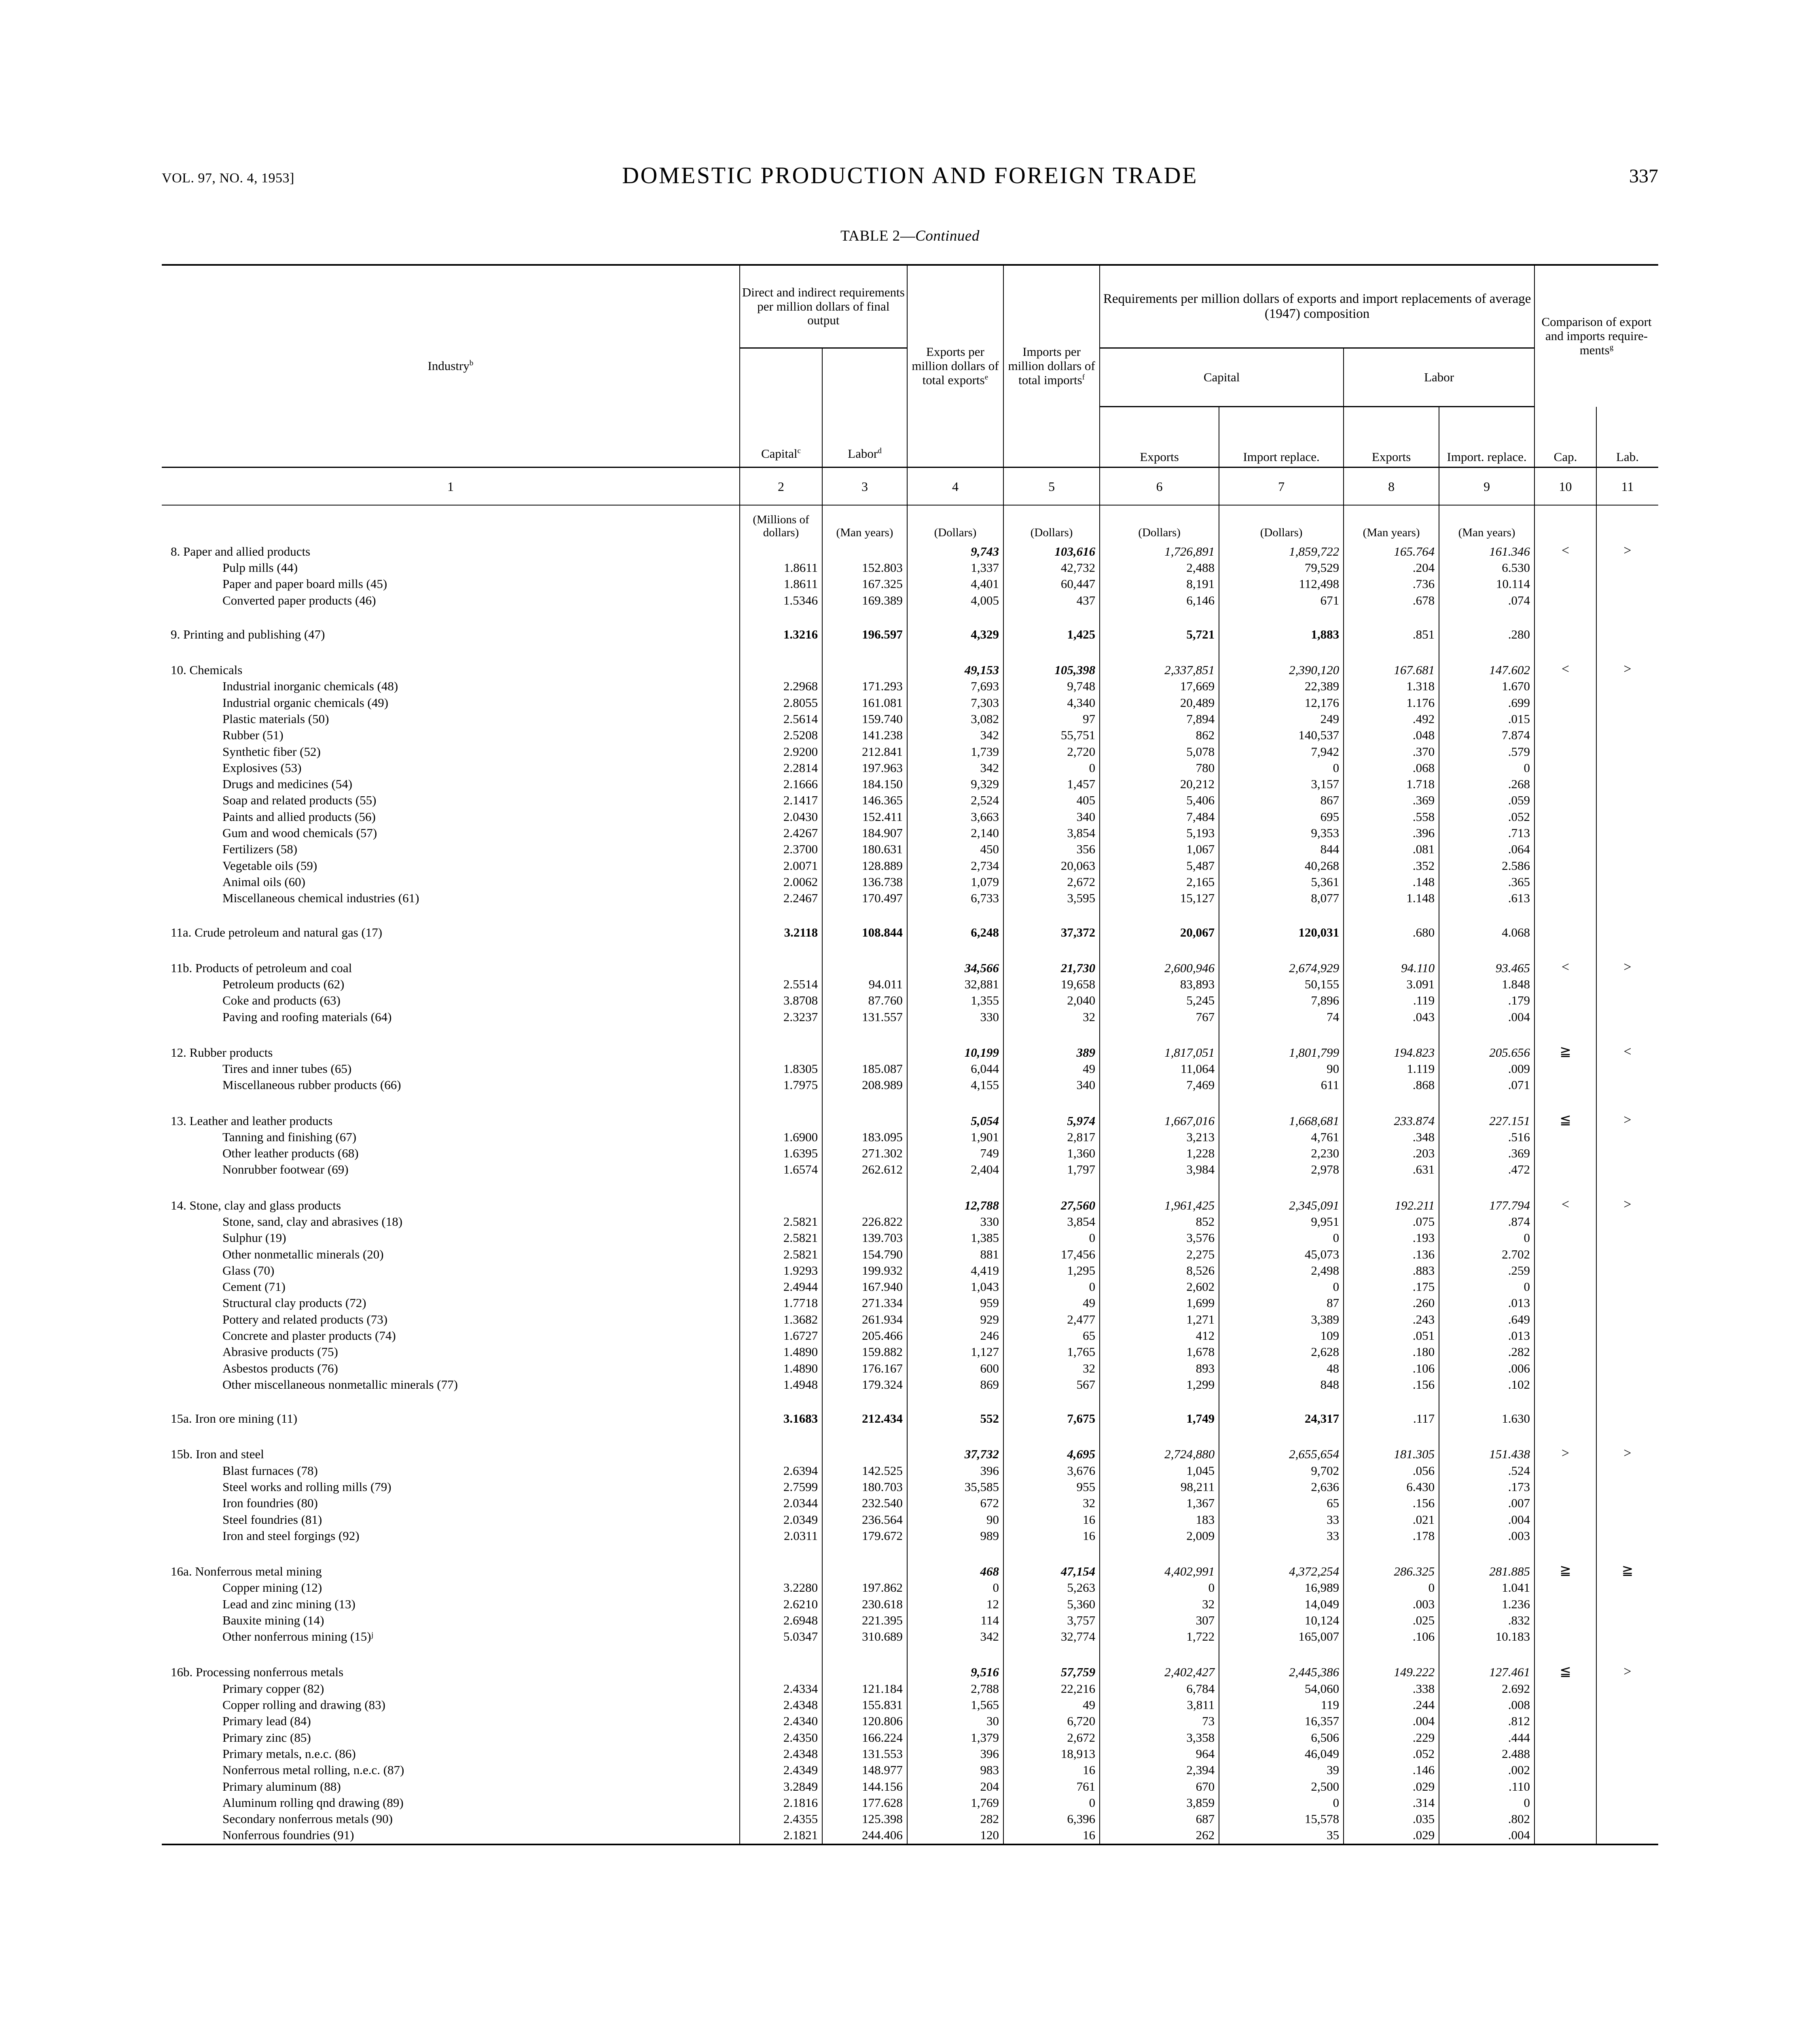  Describe the element at coordinates (1487, 524) in the screenshot. I see `unit-cell-8: (Man years)` at that location.